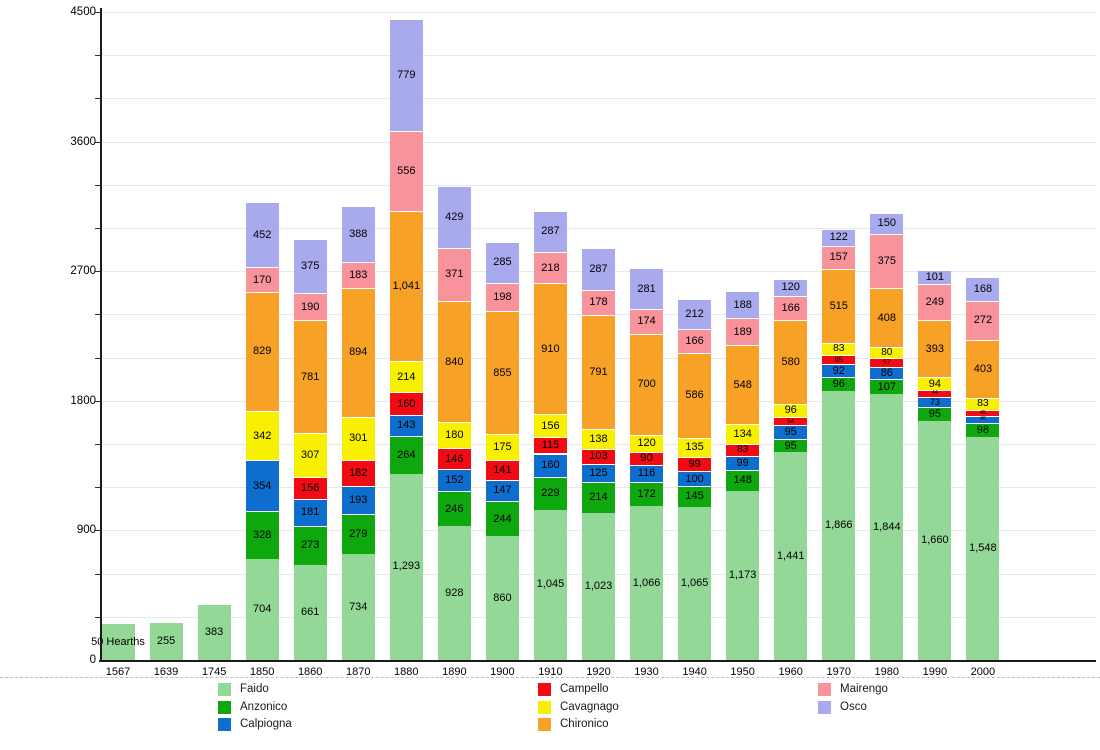 This screenshot has width=1100, height=750. I want to click on legend-label: Faido, so click(254, 689).